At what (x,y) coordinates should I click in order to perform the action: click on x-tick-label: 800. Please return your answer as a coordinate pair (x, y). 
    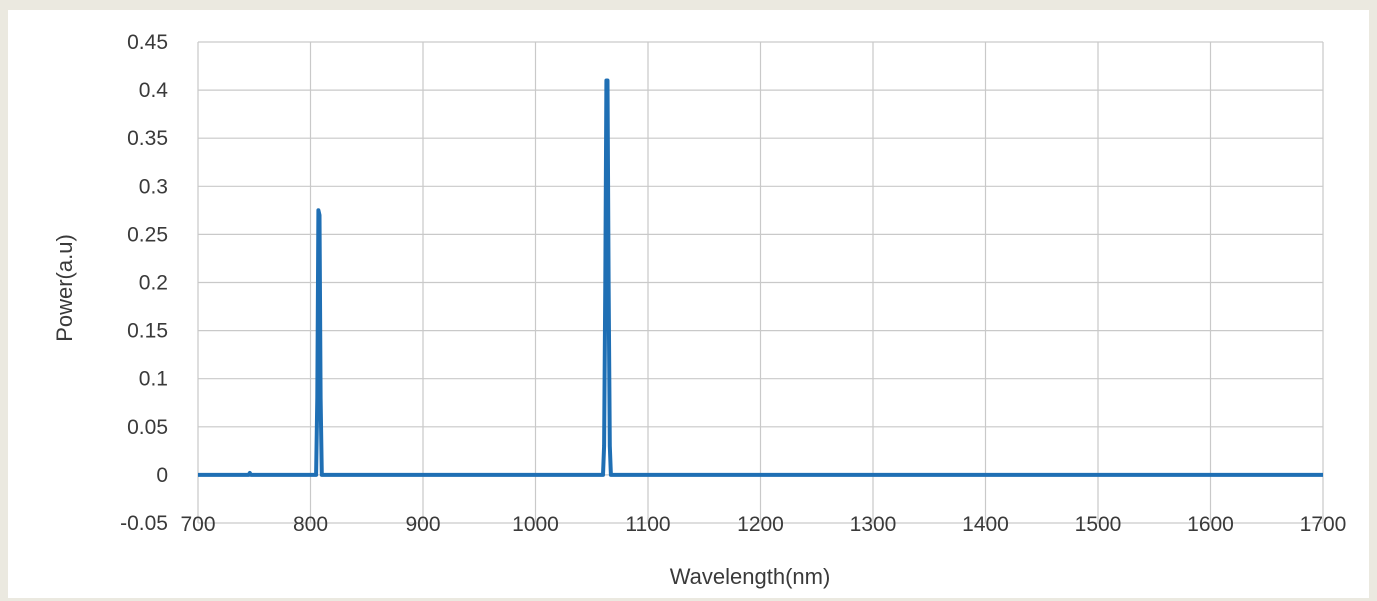
    Looking at the image, I should click on (310, 524).